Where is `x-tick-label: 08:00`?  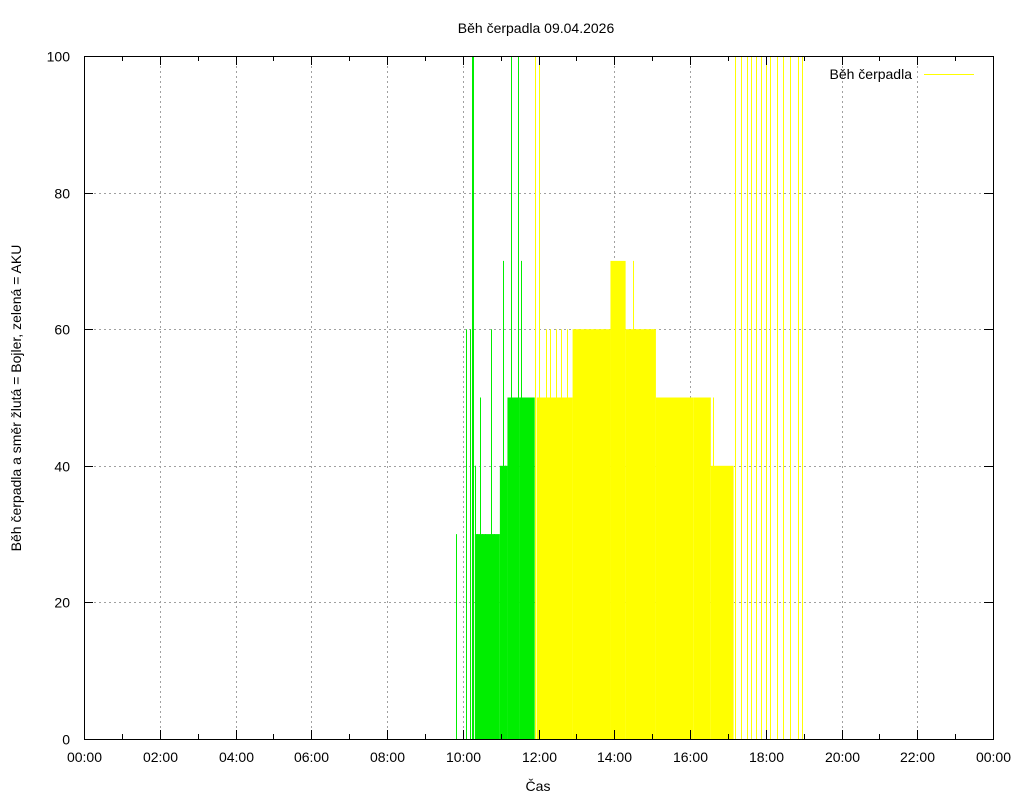
x-tick-label: 08:00 is located at coordinates (387, 757).